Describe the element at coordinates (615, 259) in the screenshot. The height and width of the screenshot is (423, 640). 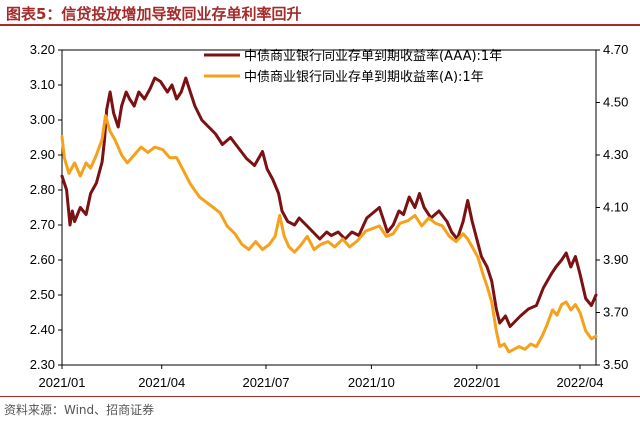
I see `y-right-tick-label: 3.90` at that location.